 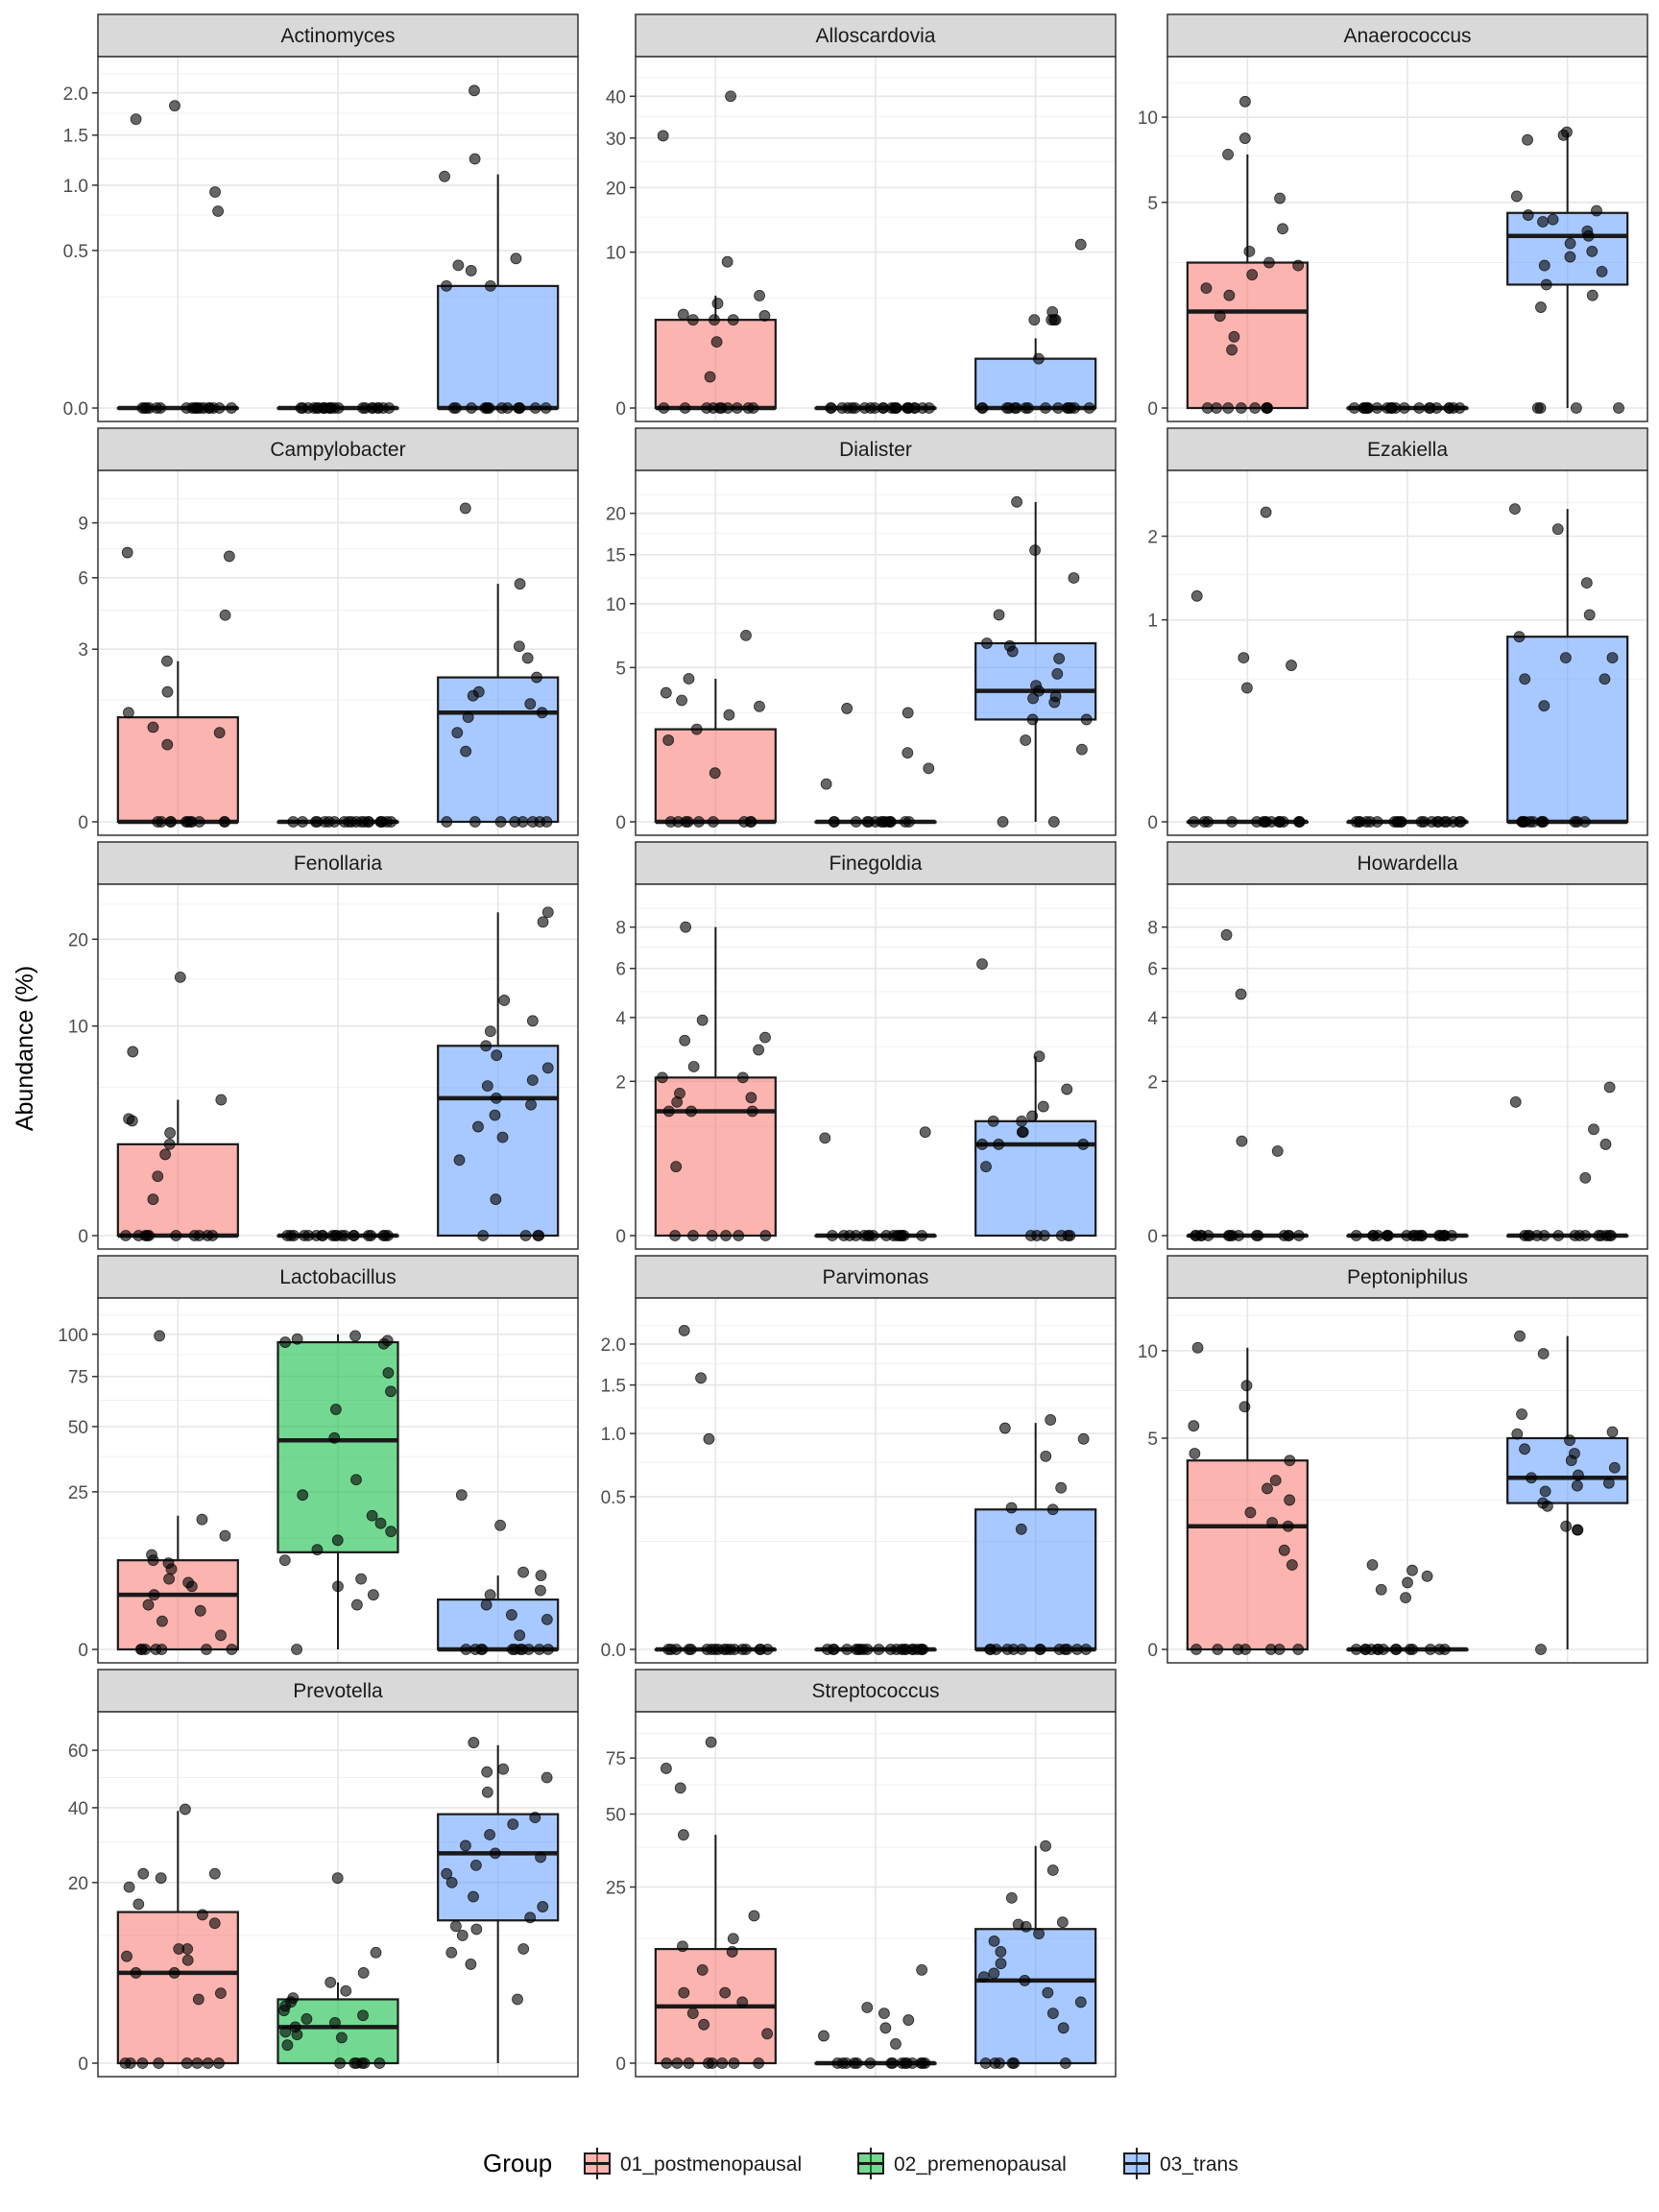 What do you see at coordinates (75, 187) in the screenshot?
I see `y-tick-label: 1.0` at bounding box center [75, 187].